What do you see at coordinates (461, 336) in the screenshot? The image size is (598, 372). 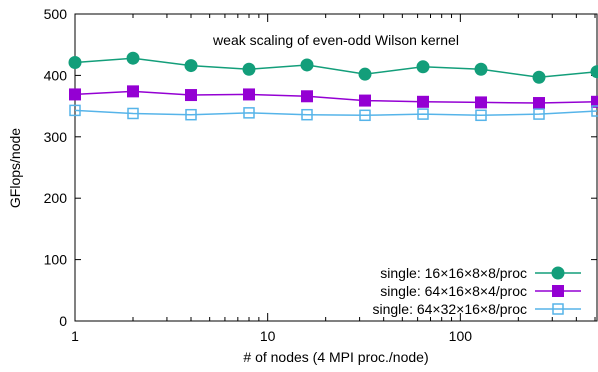 I see `x-tick-label: 100` at bounding box center [461, 336].